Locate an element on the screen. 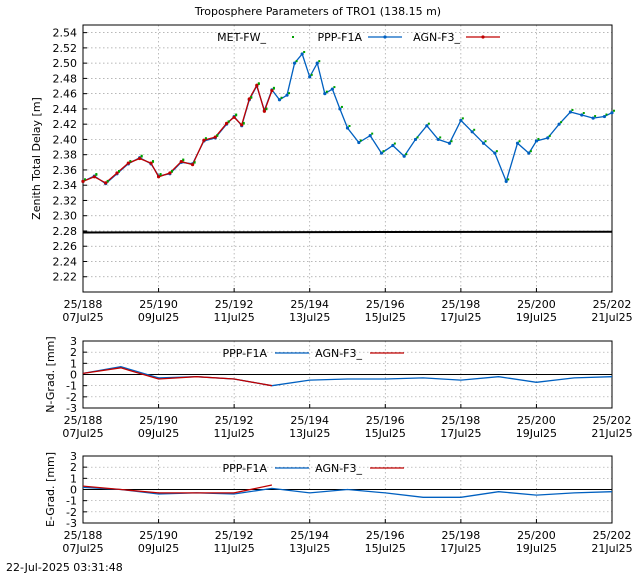 The image size is (640, 576). y-tick-label: 2.34 is located at coordinates (65, 185).